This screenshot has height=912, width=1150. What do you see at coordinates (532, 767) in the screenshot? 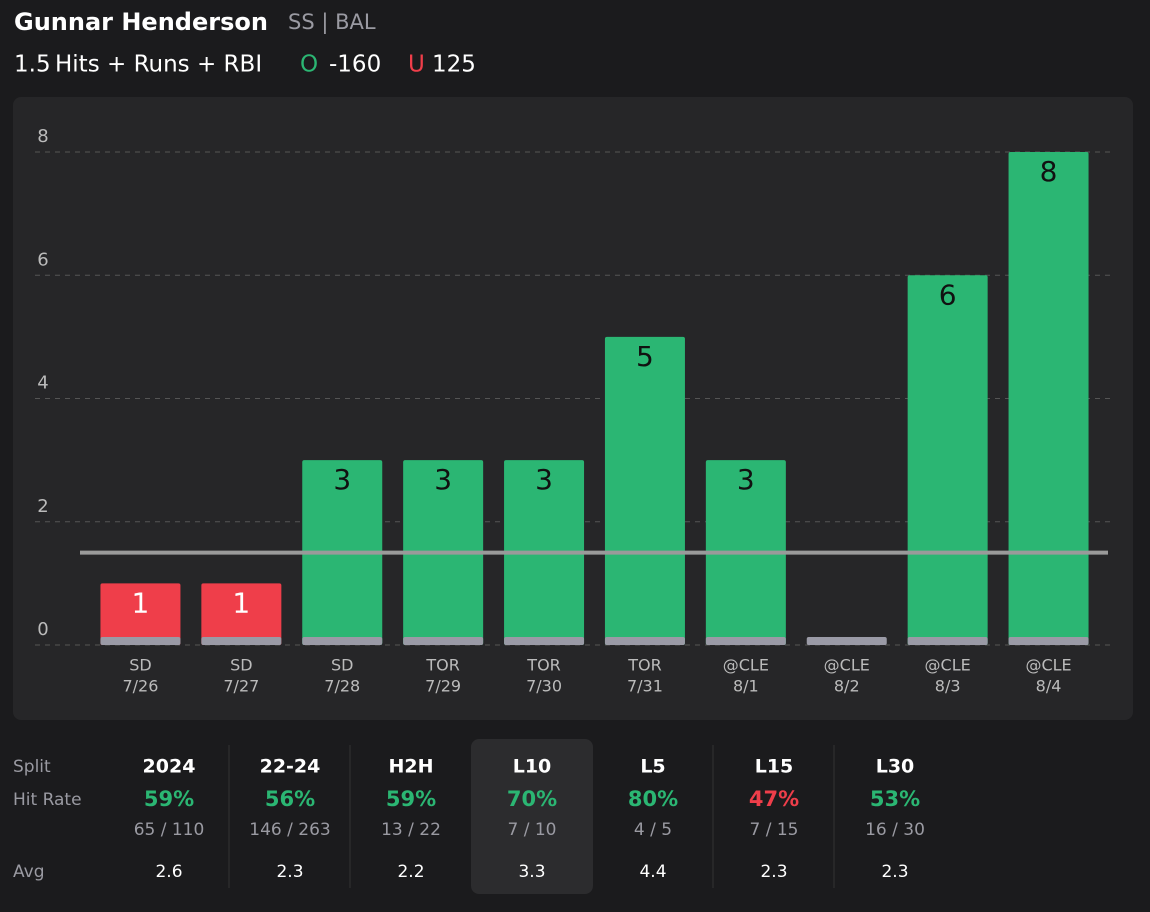
I see `split-name: L10` at bounding box center [532, 767].